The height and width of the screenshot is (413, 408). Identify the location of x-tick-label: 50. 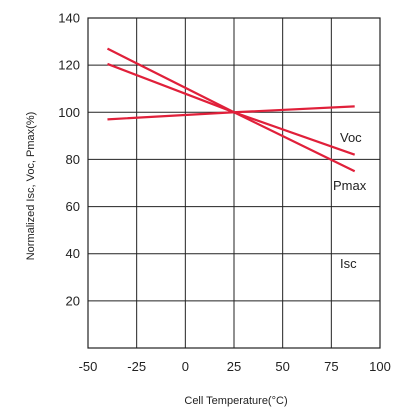
(282, 366).